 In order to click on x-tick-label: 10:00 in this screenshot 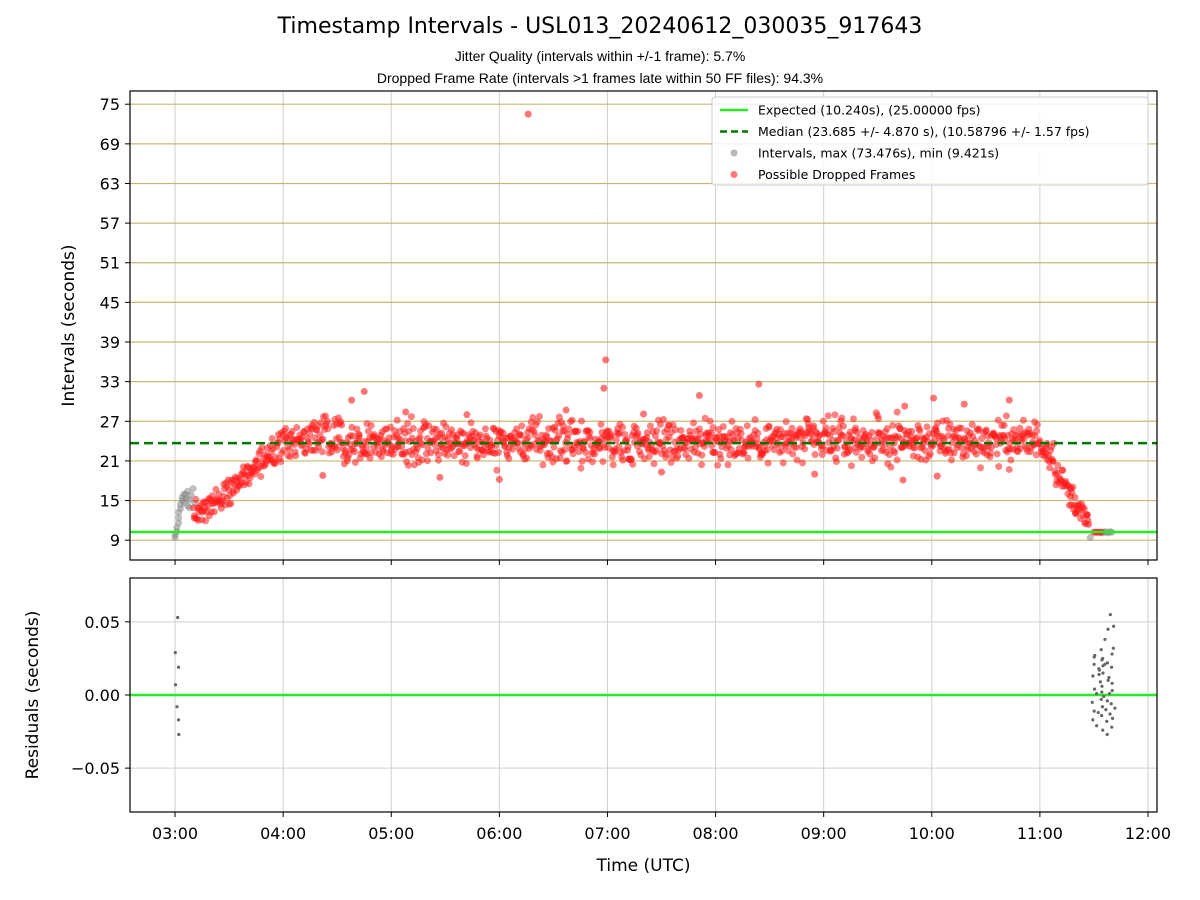, I will do `click(932, 833)`.